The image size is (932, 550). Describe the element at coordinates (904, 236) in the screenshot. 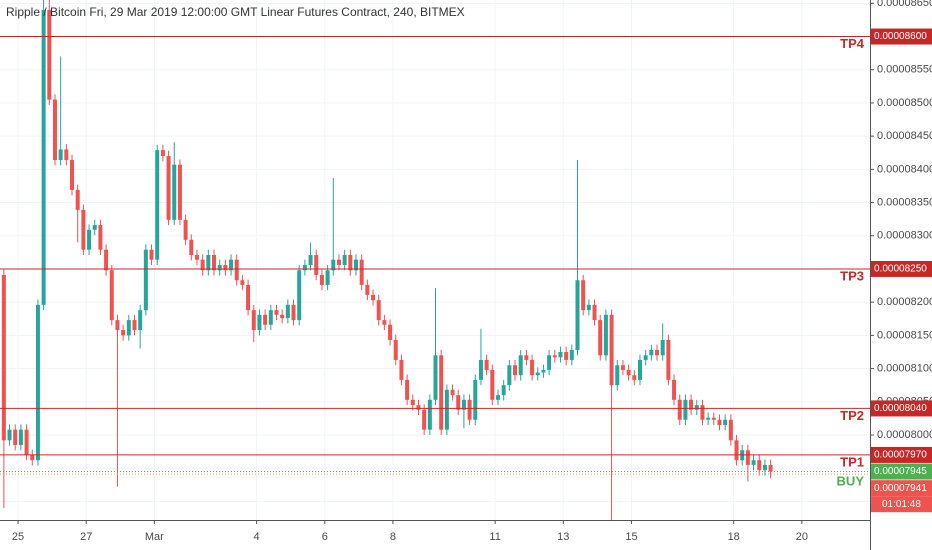

I see `y-tick-label: 0.00008300` at that location.